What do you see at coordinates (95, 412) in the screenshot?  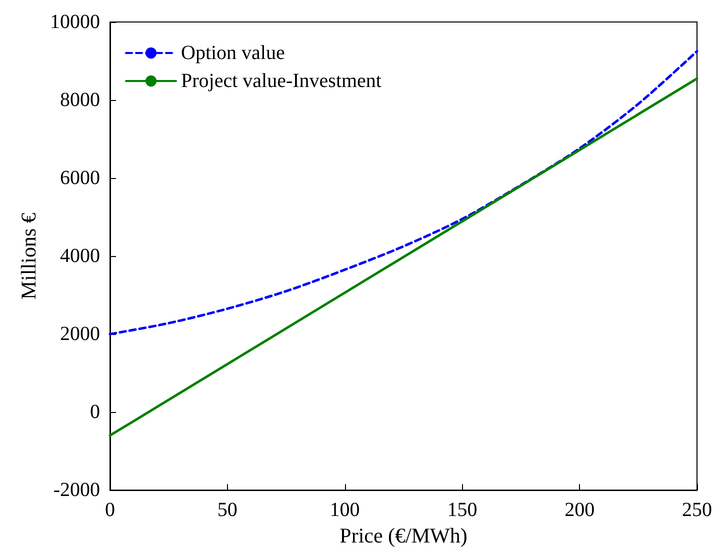 I see `y-tick-label: 0` at bounding box center [95, 412].